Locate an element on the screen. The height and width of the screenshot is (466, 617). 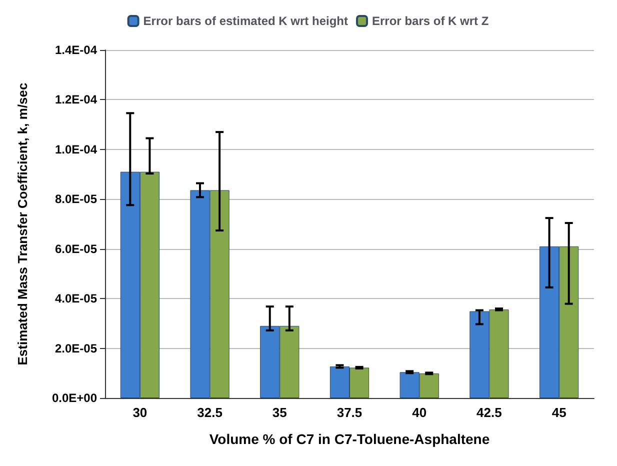
y-tick-label: 0.0E+00 is located at coordinates (75, 398).